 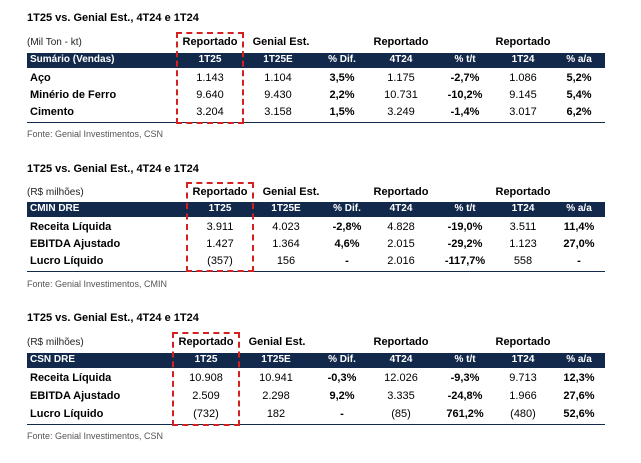 What do you see at coordinates (579, 208) in the screenshot?
I see `col-aa: % a/a` at bounding box center [579, 208].